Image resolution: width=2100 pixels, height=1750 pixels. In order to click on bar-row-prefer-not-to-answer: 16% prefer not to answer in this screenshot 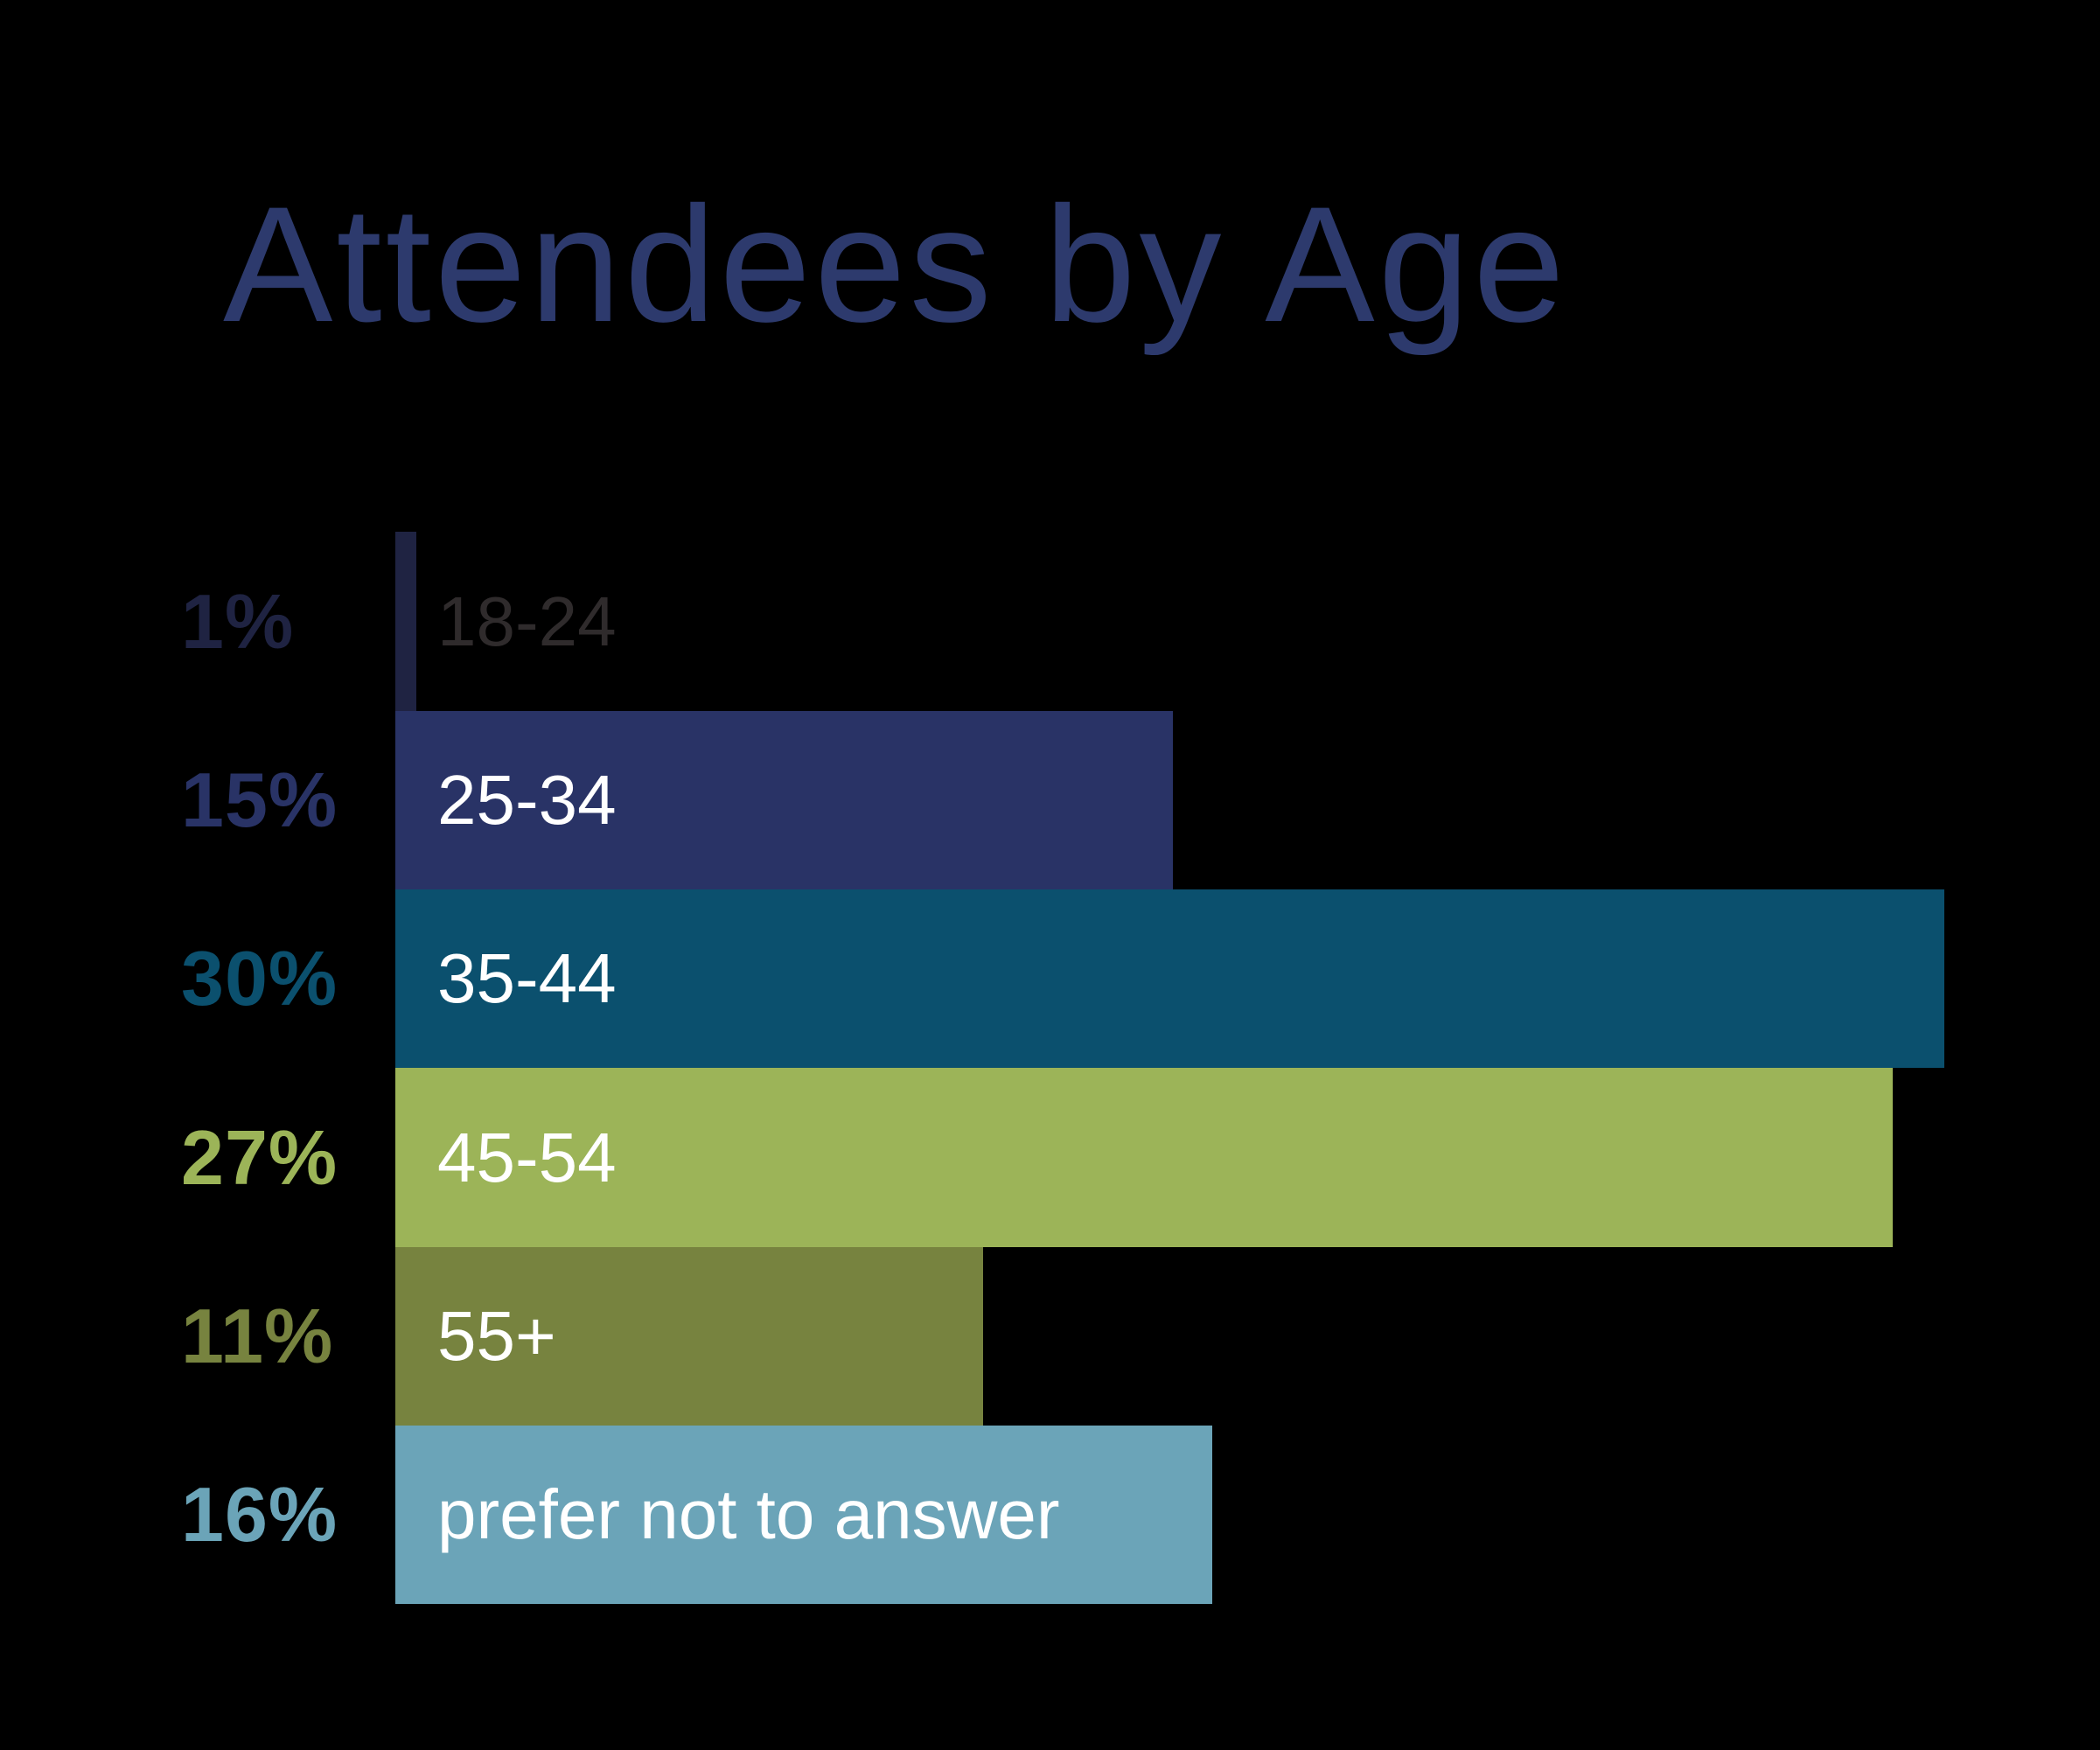, I will do `click(1050, 1515)`.